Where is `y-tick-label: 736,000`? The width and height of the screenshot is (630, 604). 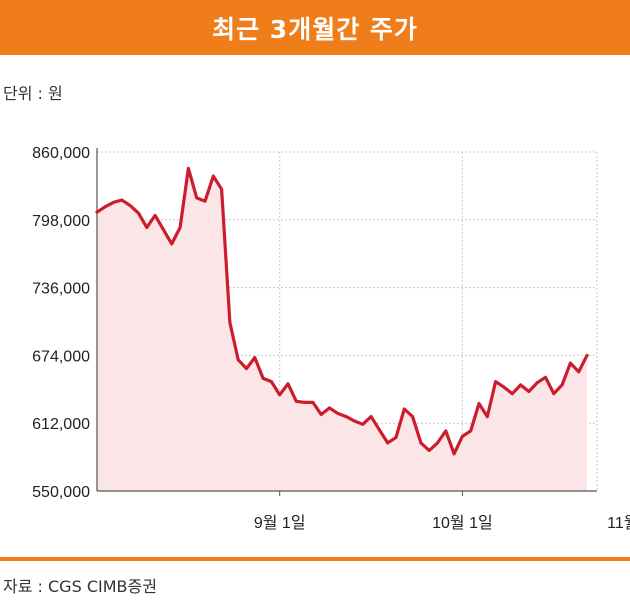 y-tick-label: 736,000 is located at coordinates (61, 289).